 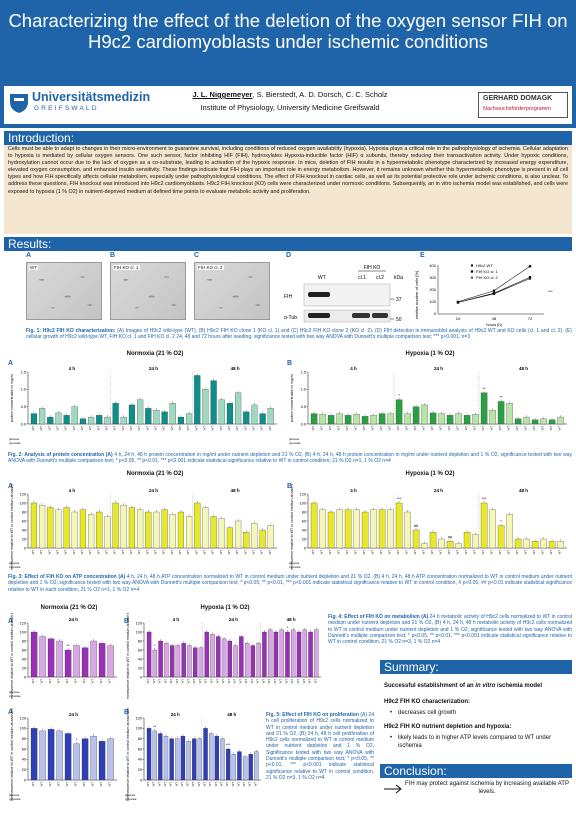 What do you see at coordinates (193, 784) in the screenshot?
I see `fig5b-xlabel-8: WT` at bounding box center [193, 784].